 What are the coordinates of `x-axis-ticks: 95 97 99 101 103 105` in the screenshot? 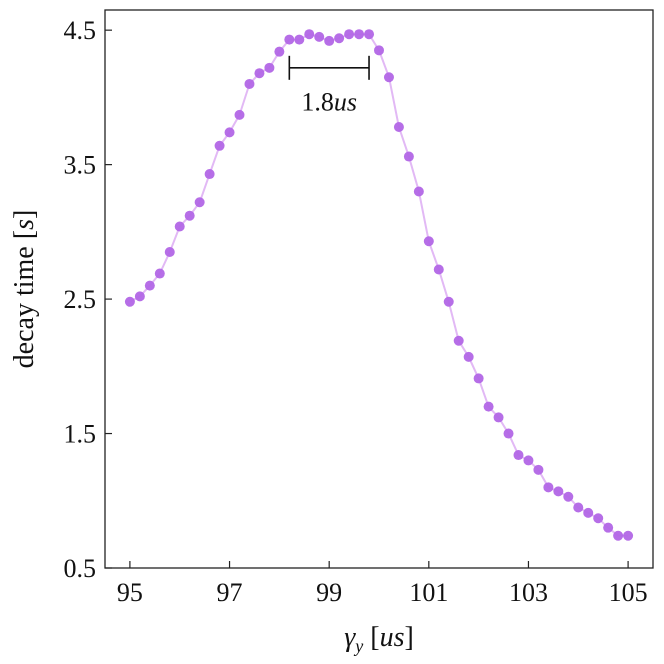 It's located at (382, 584).